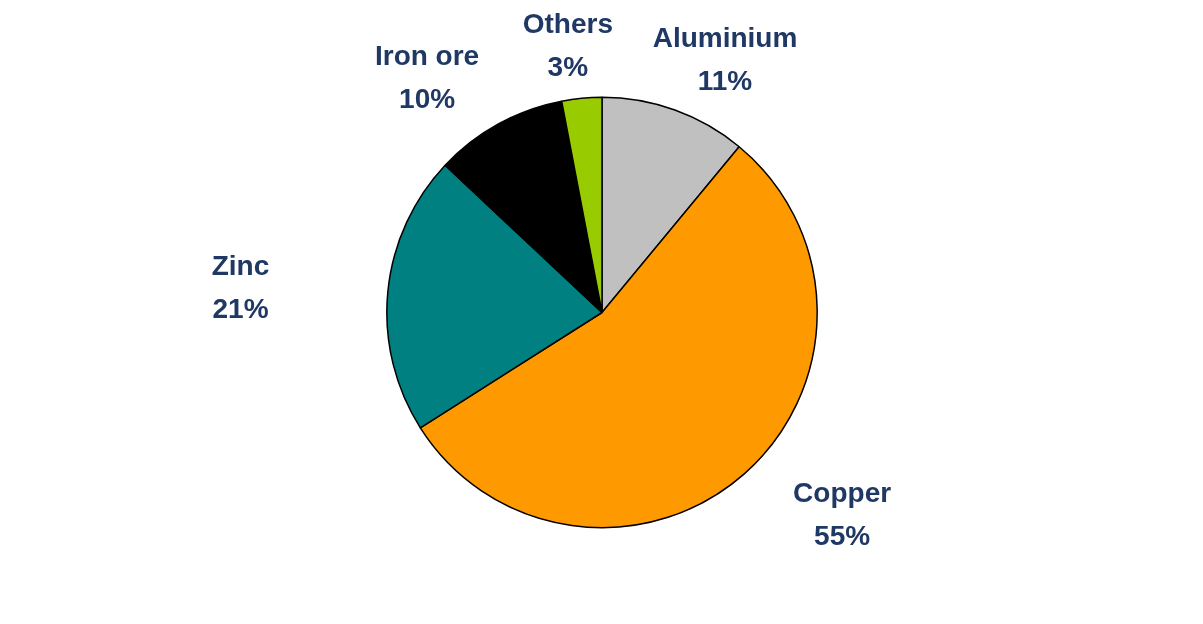 This screenshot has height=624, width=1203. Describe the element at coordinates (568, 66) in the screenshot. I see `data-label: 3%` at that location.